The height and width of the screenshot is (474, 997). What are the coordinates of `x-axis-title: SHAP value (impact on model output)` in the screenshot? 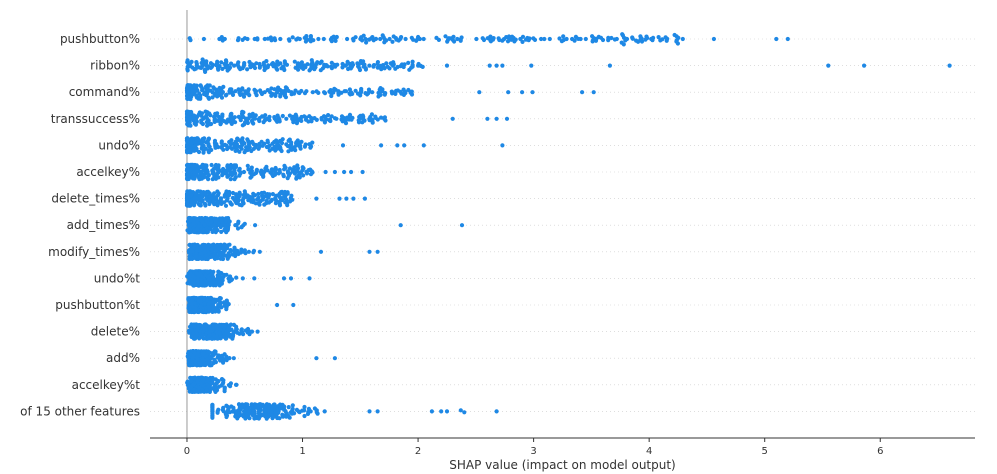 It's located at (562, 465).